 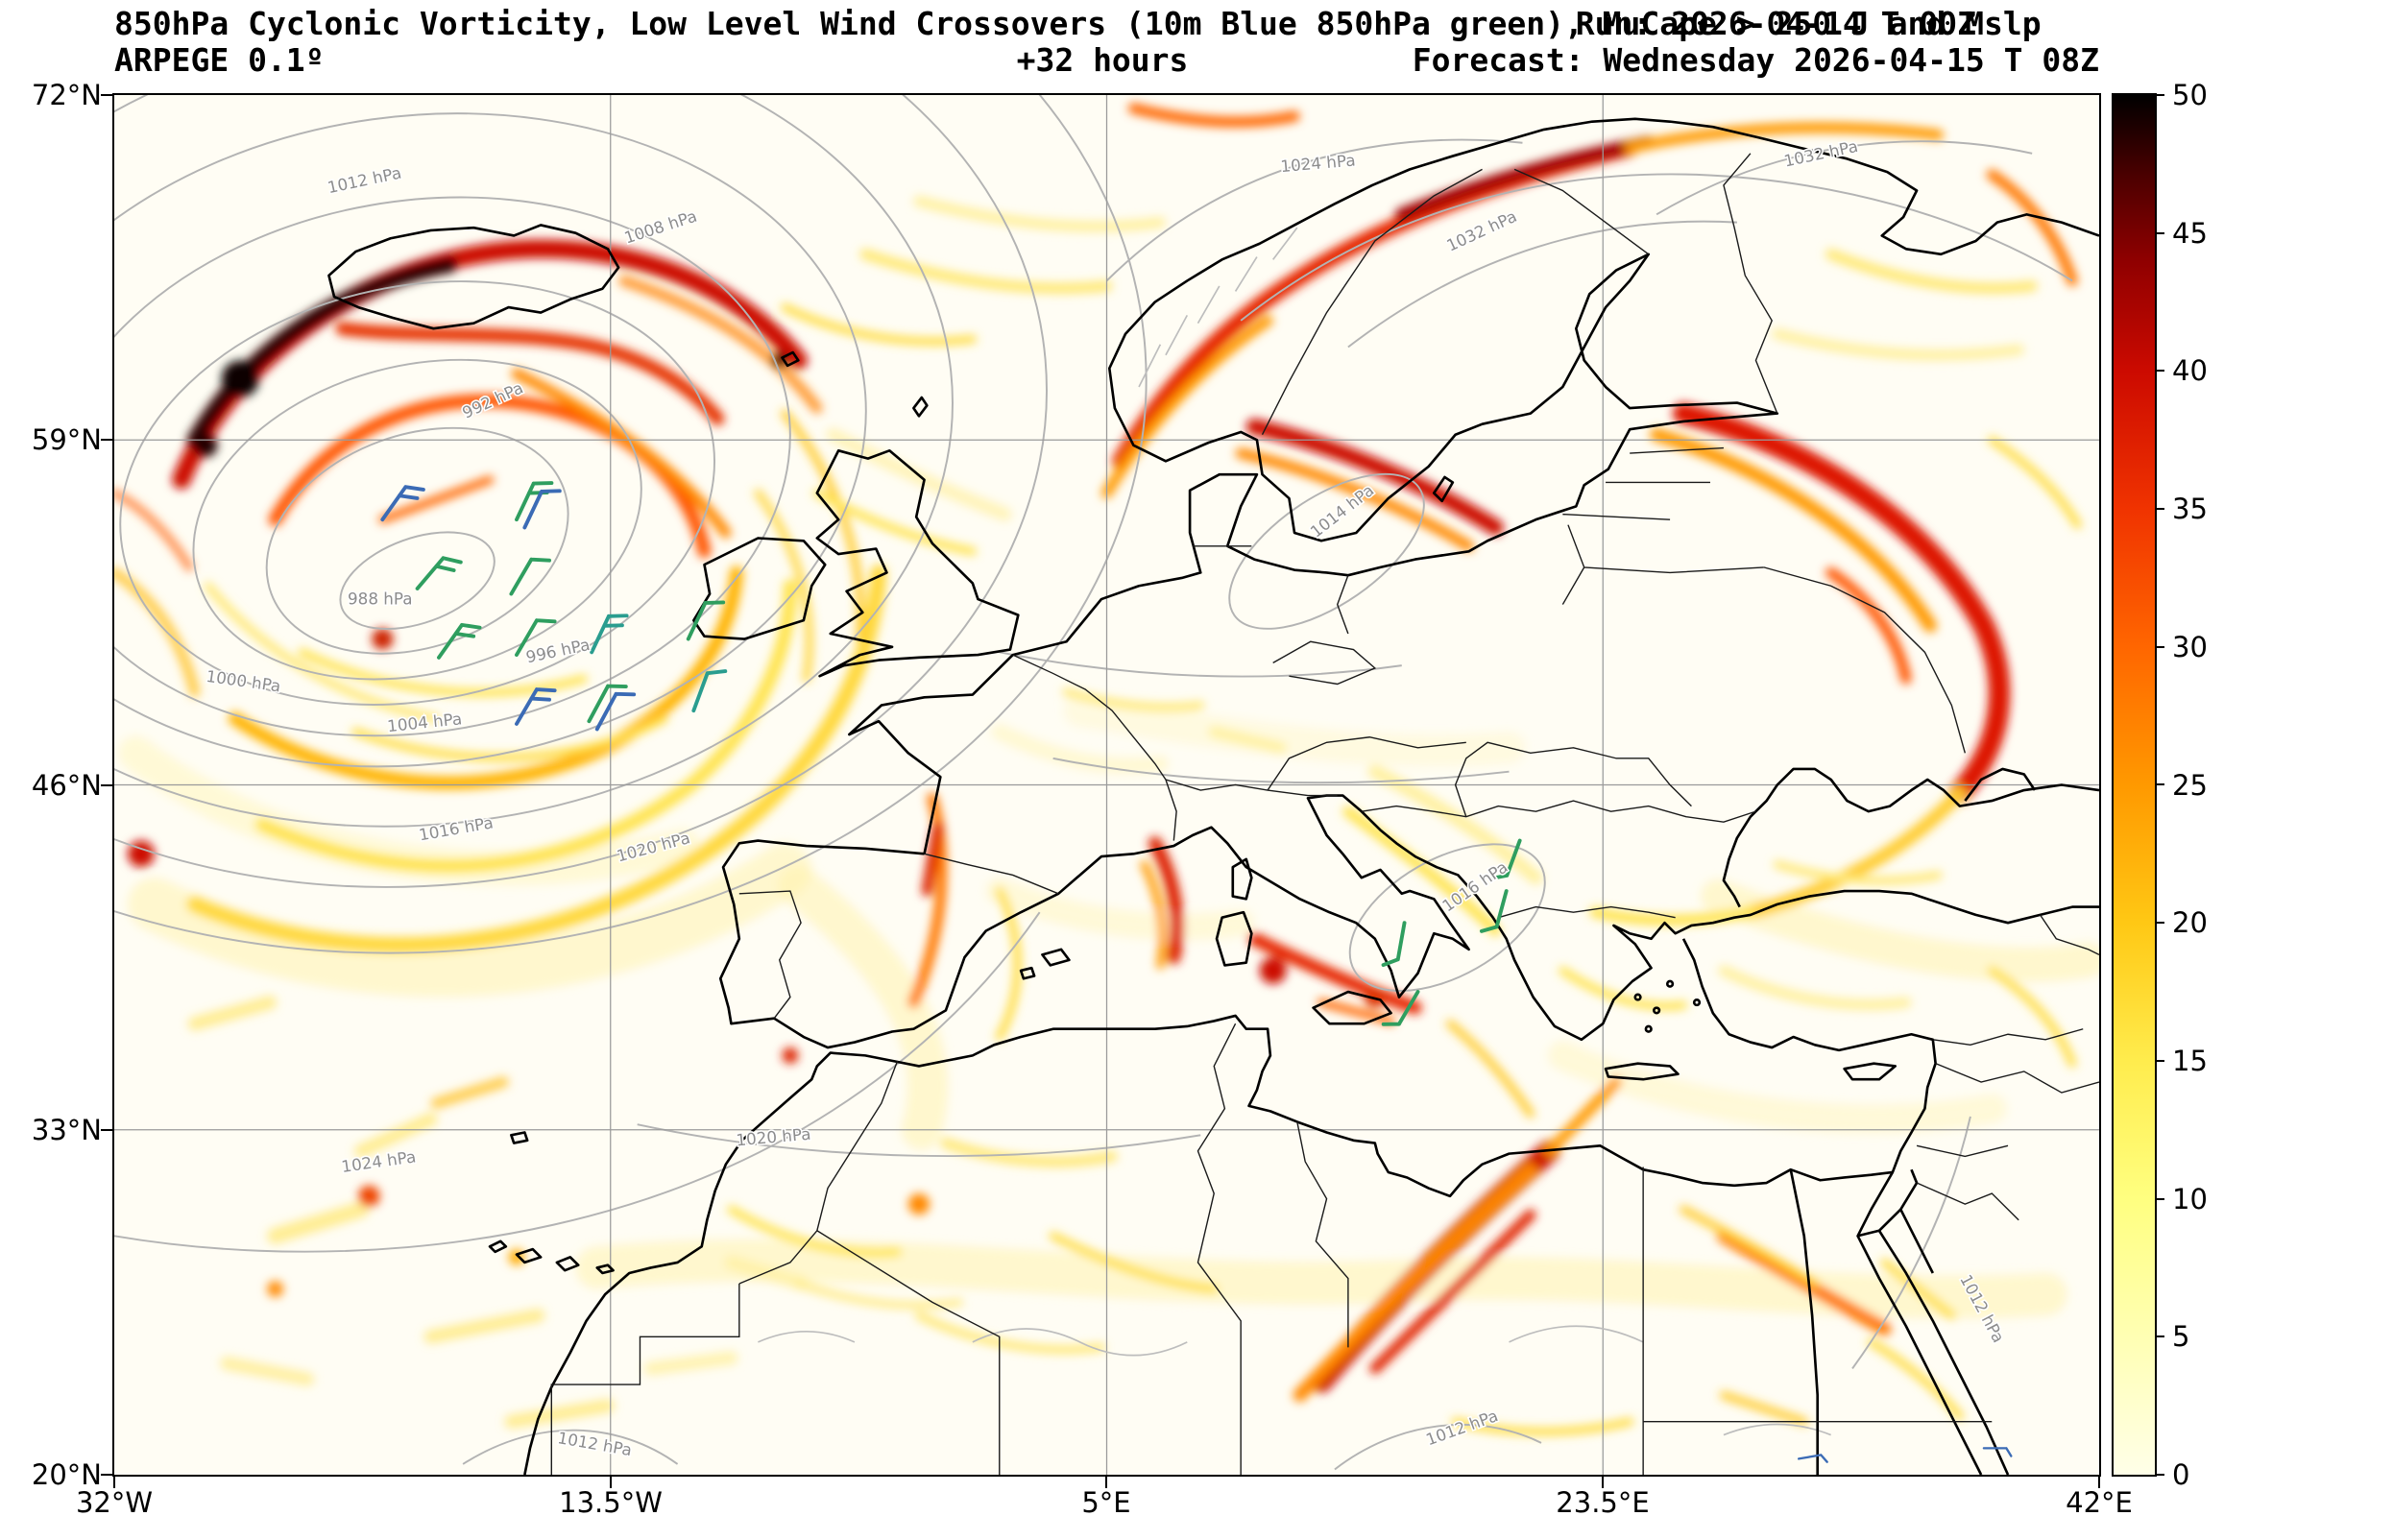 What do you see at coordinates (2099, 1503) in the screenshot?
I see `x-axis-tick-label: 42°E` at bounding box center [2099, 1503].